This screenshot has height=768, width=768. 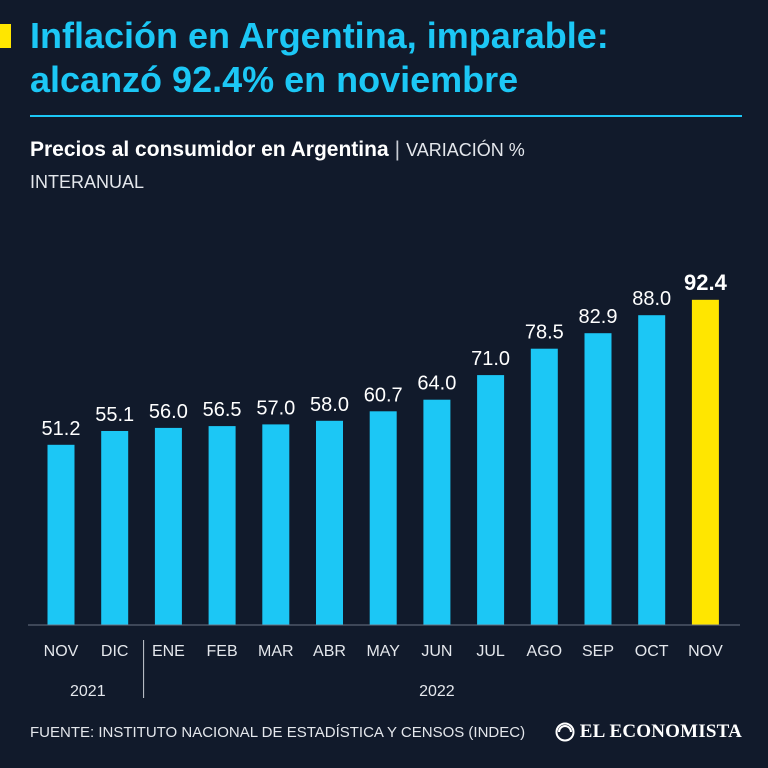 What do you see at coordinates (465, 150) in the screenshot?
I see `subtitle-light-1: VARIACIÓN %` at bounding box center [465, 150].